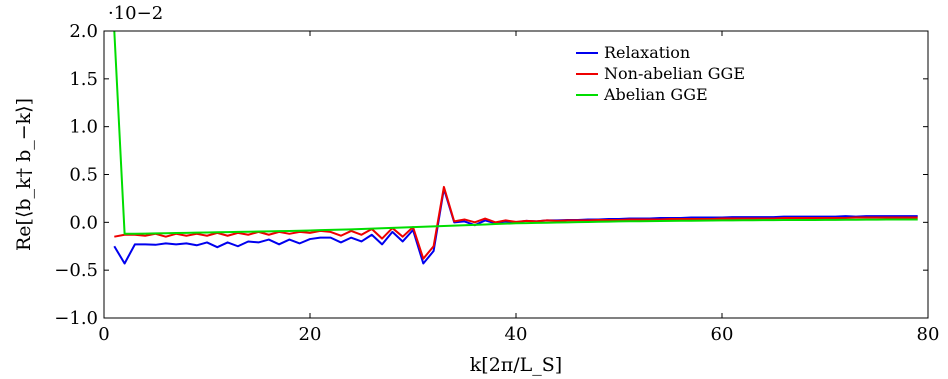  I want to click on legend-label: Abelian GGE, so click(655, 94).